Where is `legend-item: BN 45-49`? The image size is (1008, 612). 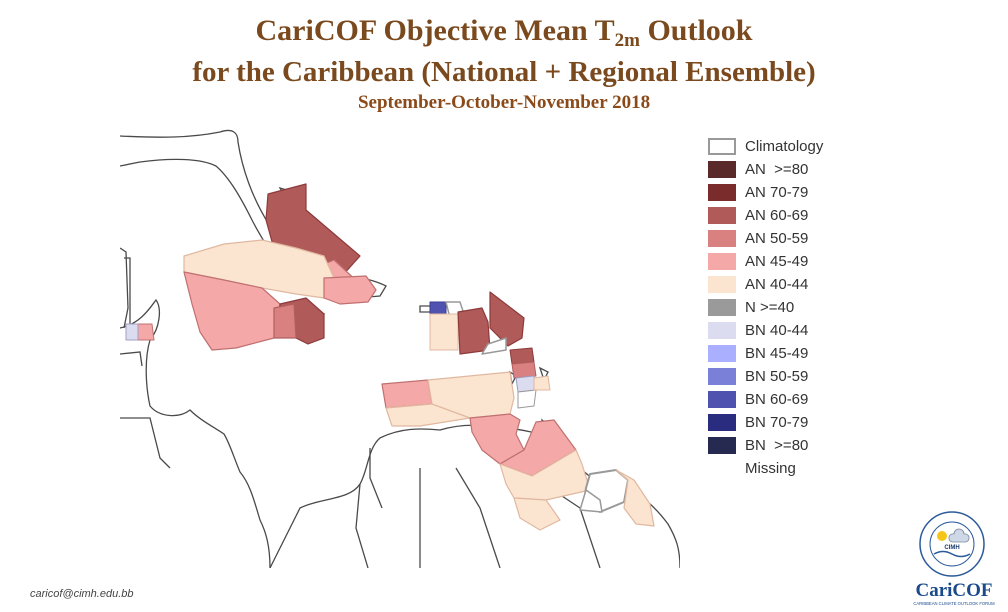
legend-item: BN 45-49 is located at coordinates (788, 354).